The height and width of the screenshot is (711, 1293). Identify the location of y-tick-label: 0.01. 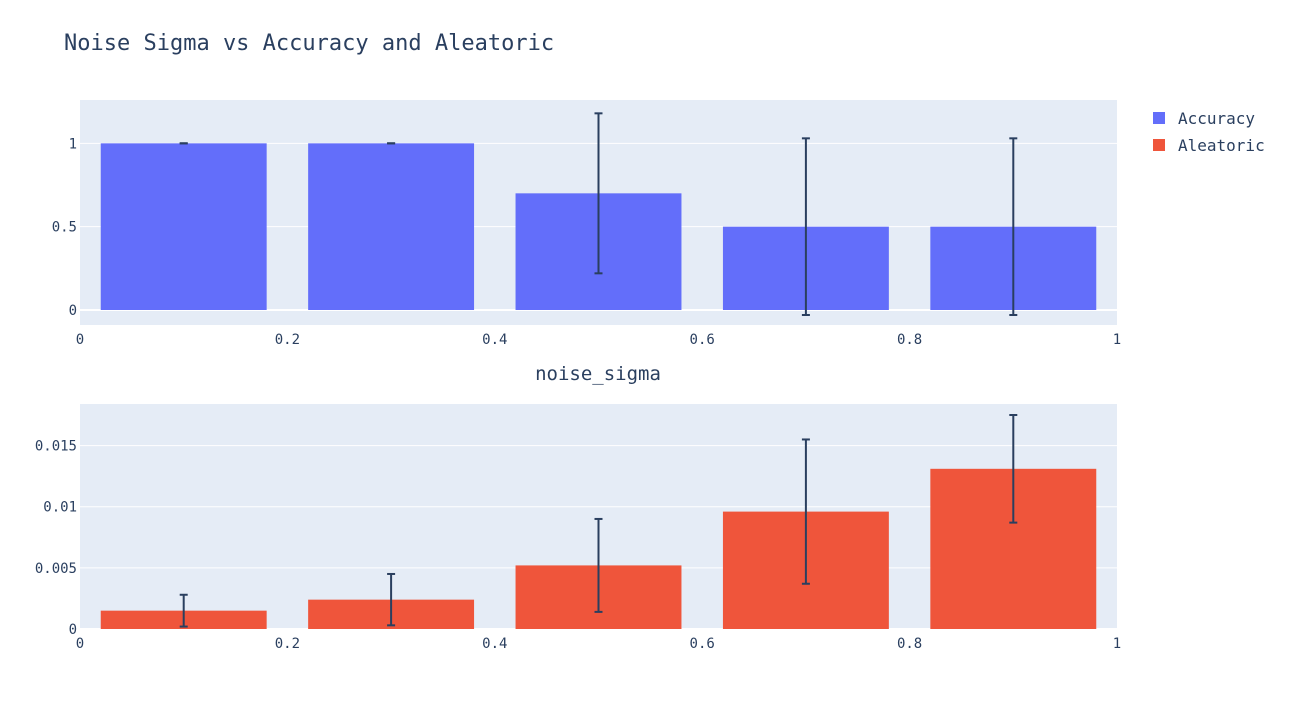
(60, 508).